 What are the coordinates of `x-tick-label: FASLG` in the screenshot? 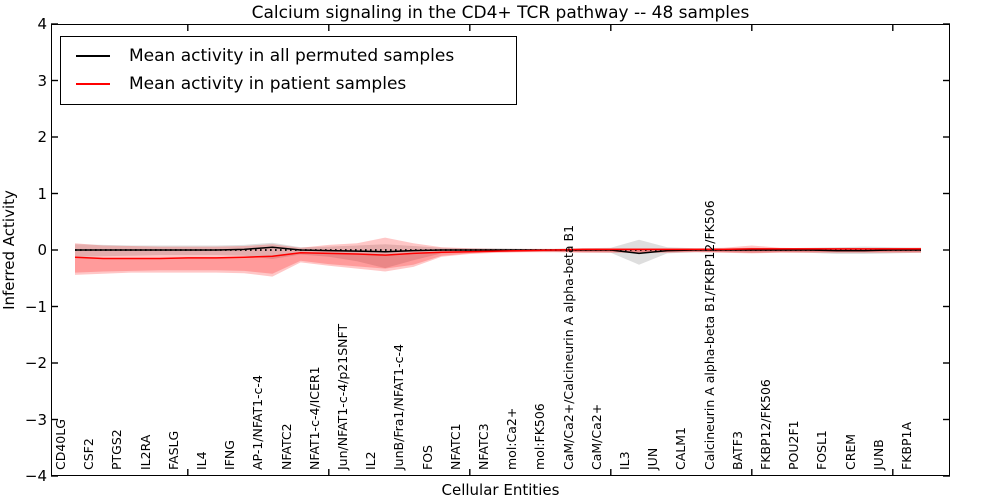 It's located at (173, 450).